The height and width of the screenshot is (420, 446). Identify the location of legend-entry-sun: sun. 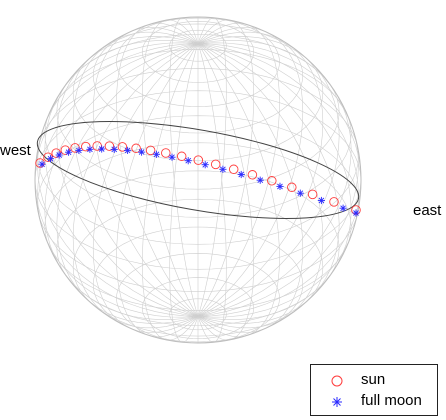
(374, 381).